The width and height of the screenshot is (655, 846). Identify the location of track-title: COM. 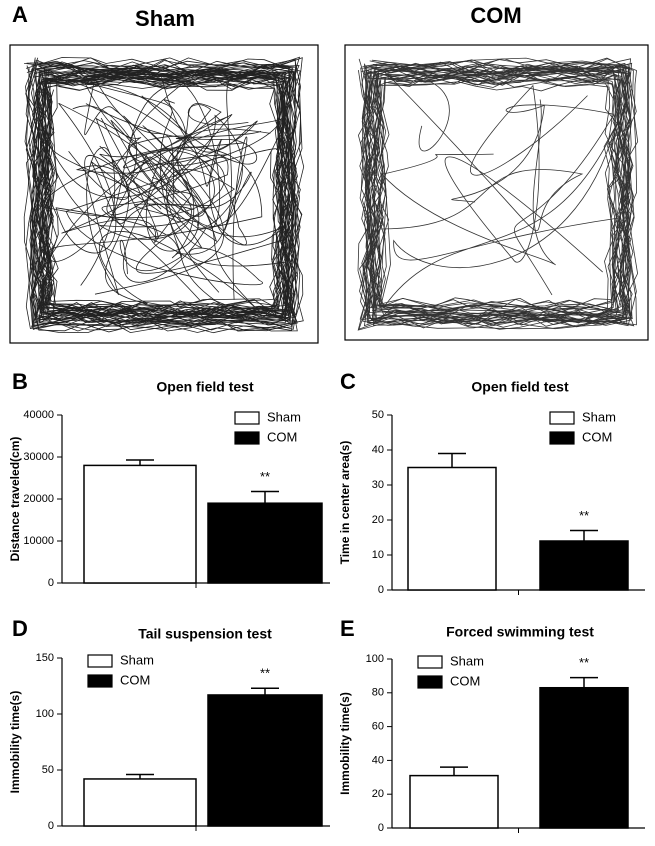
(495, 15).